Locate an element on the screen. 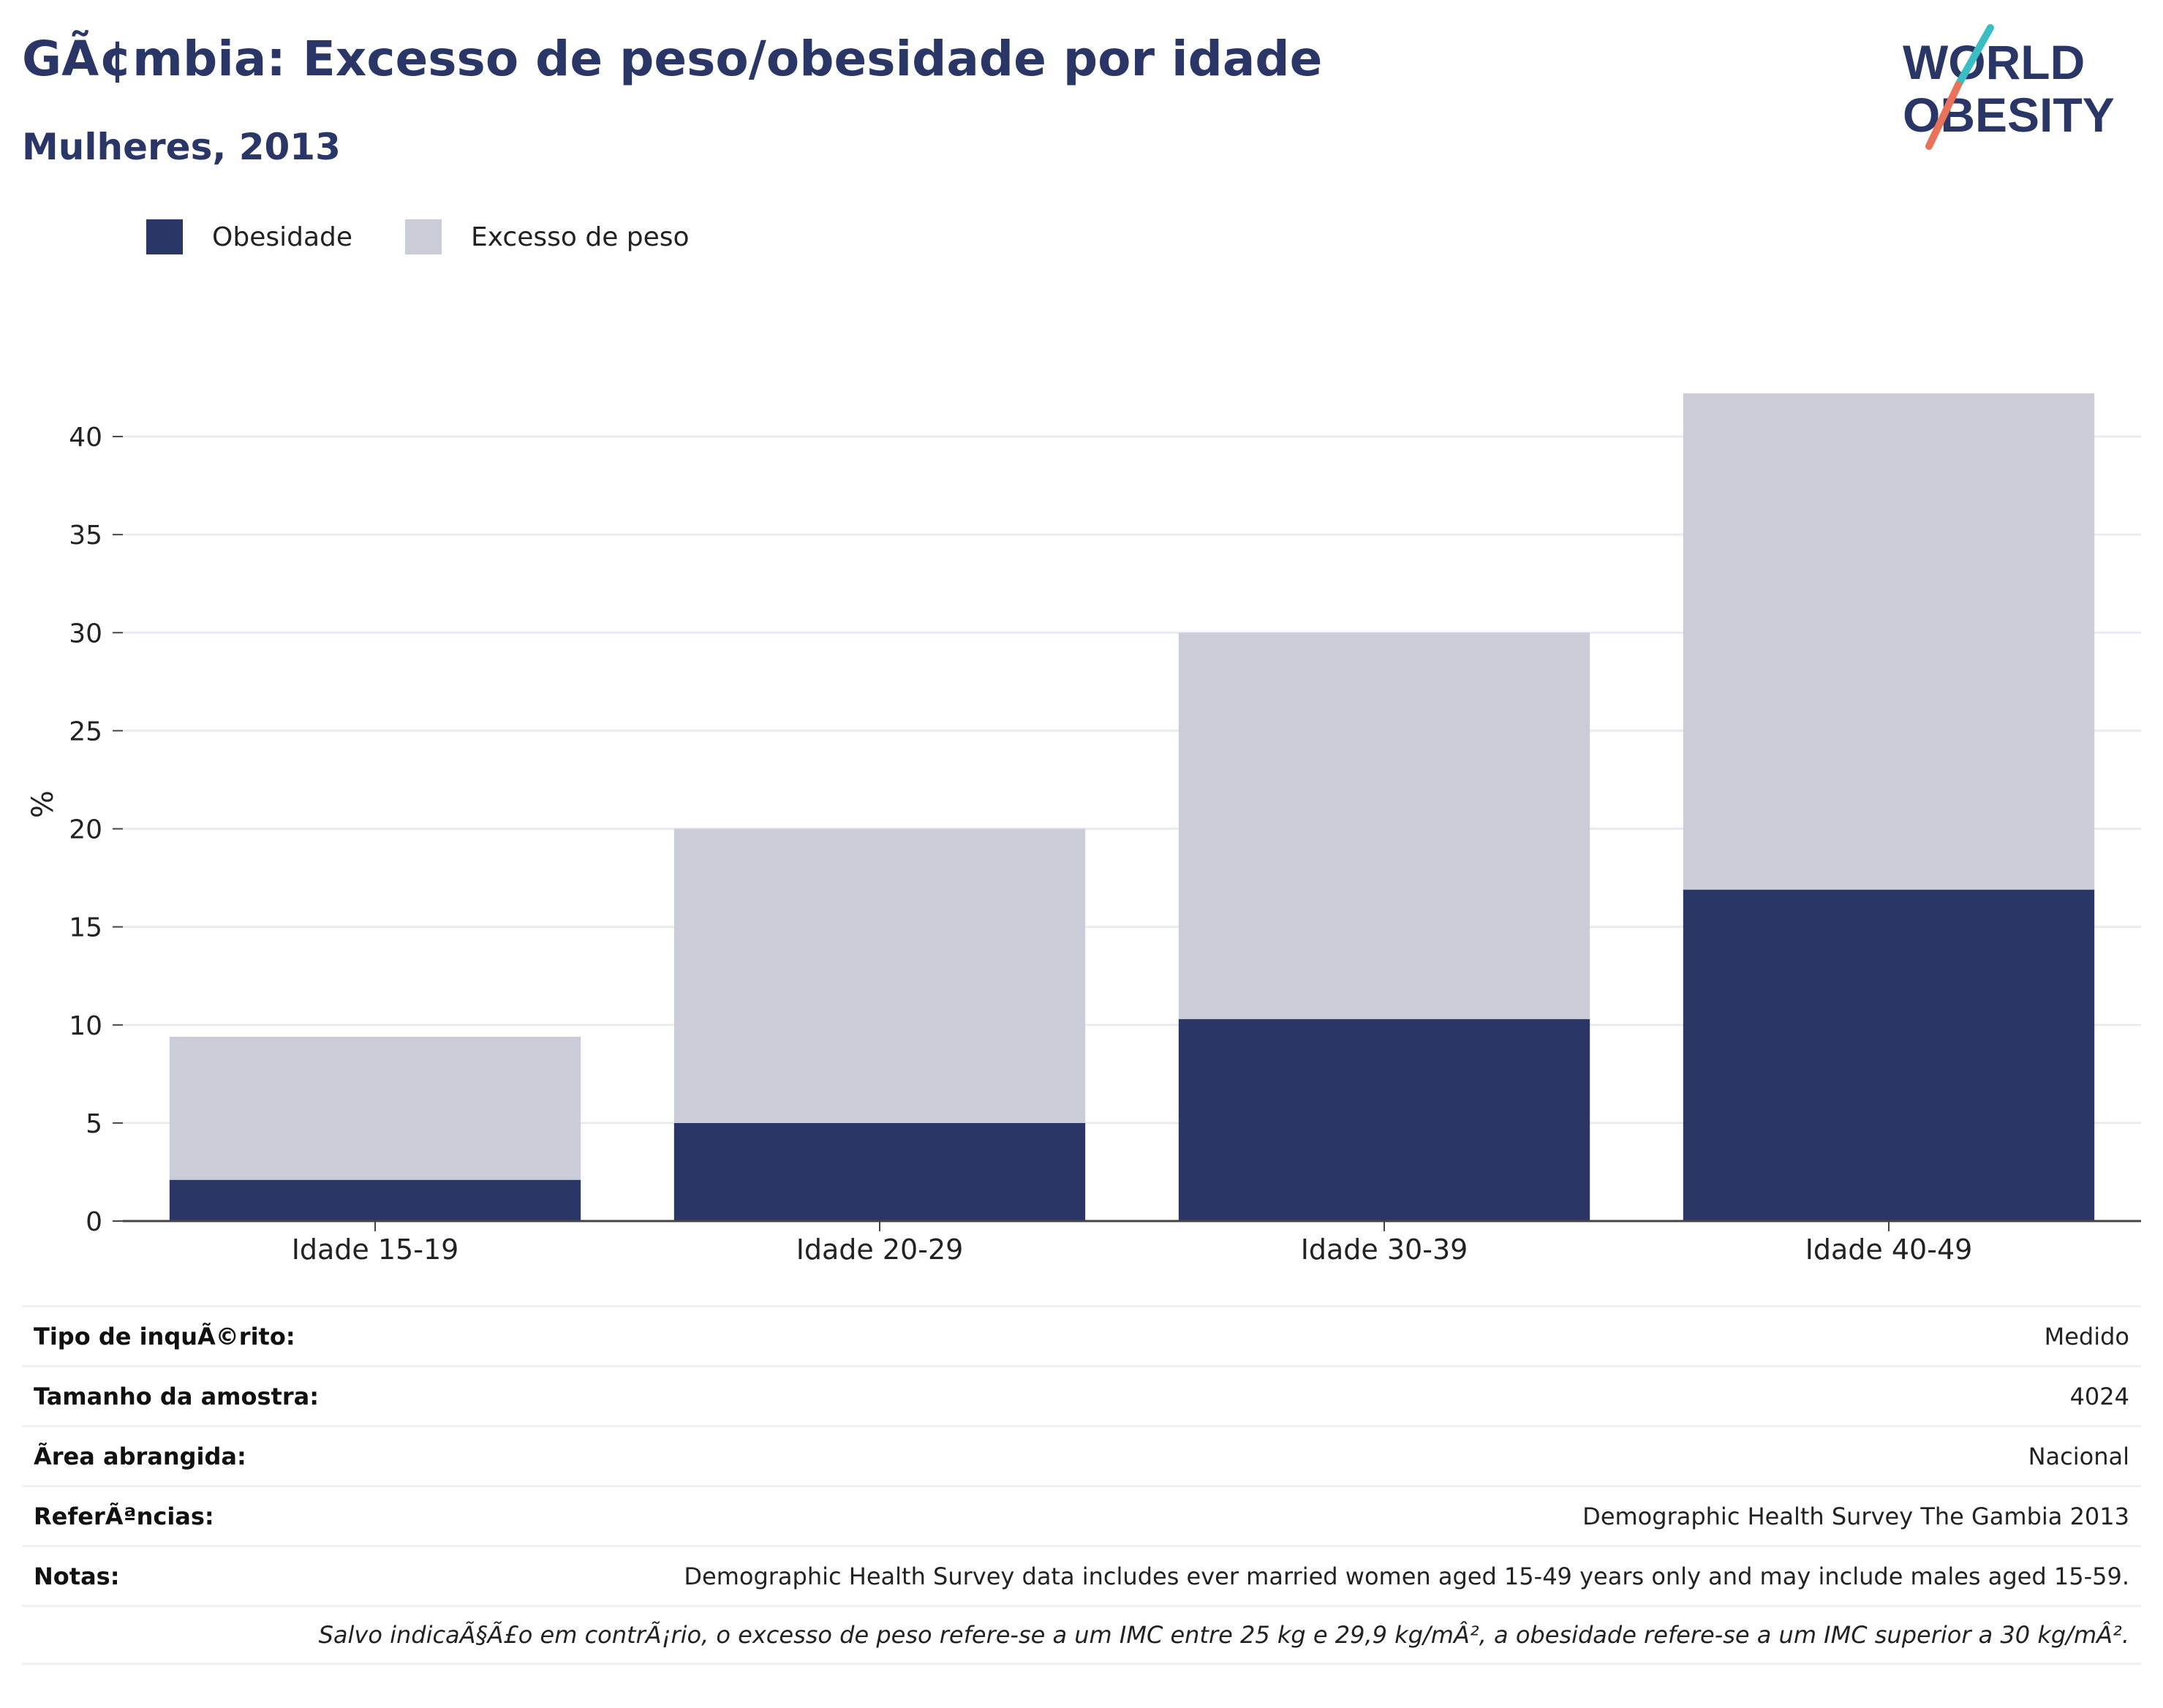 The height and width of the screenshot is (1708, 2163). x-tick-label: Idade 20-29 is located at coordinates (880, 1249).